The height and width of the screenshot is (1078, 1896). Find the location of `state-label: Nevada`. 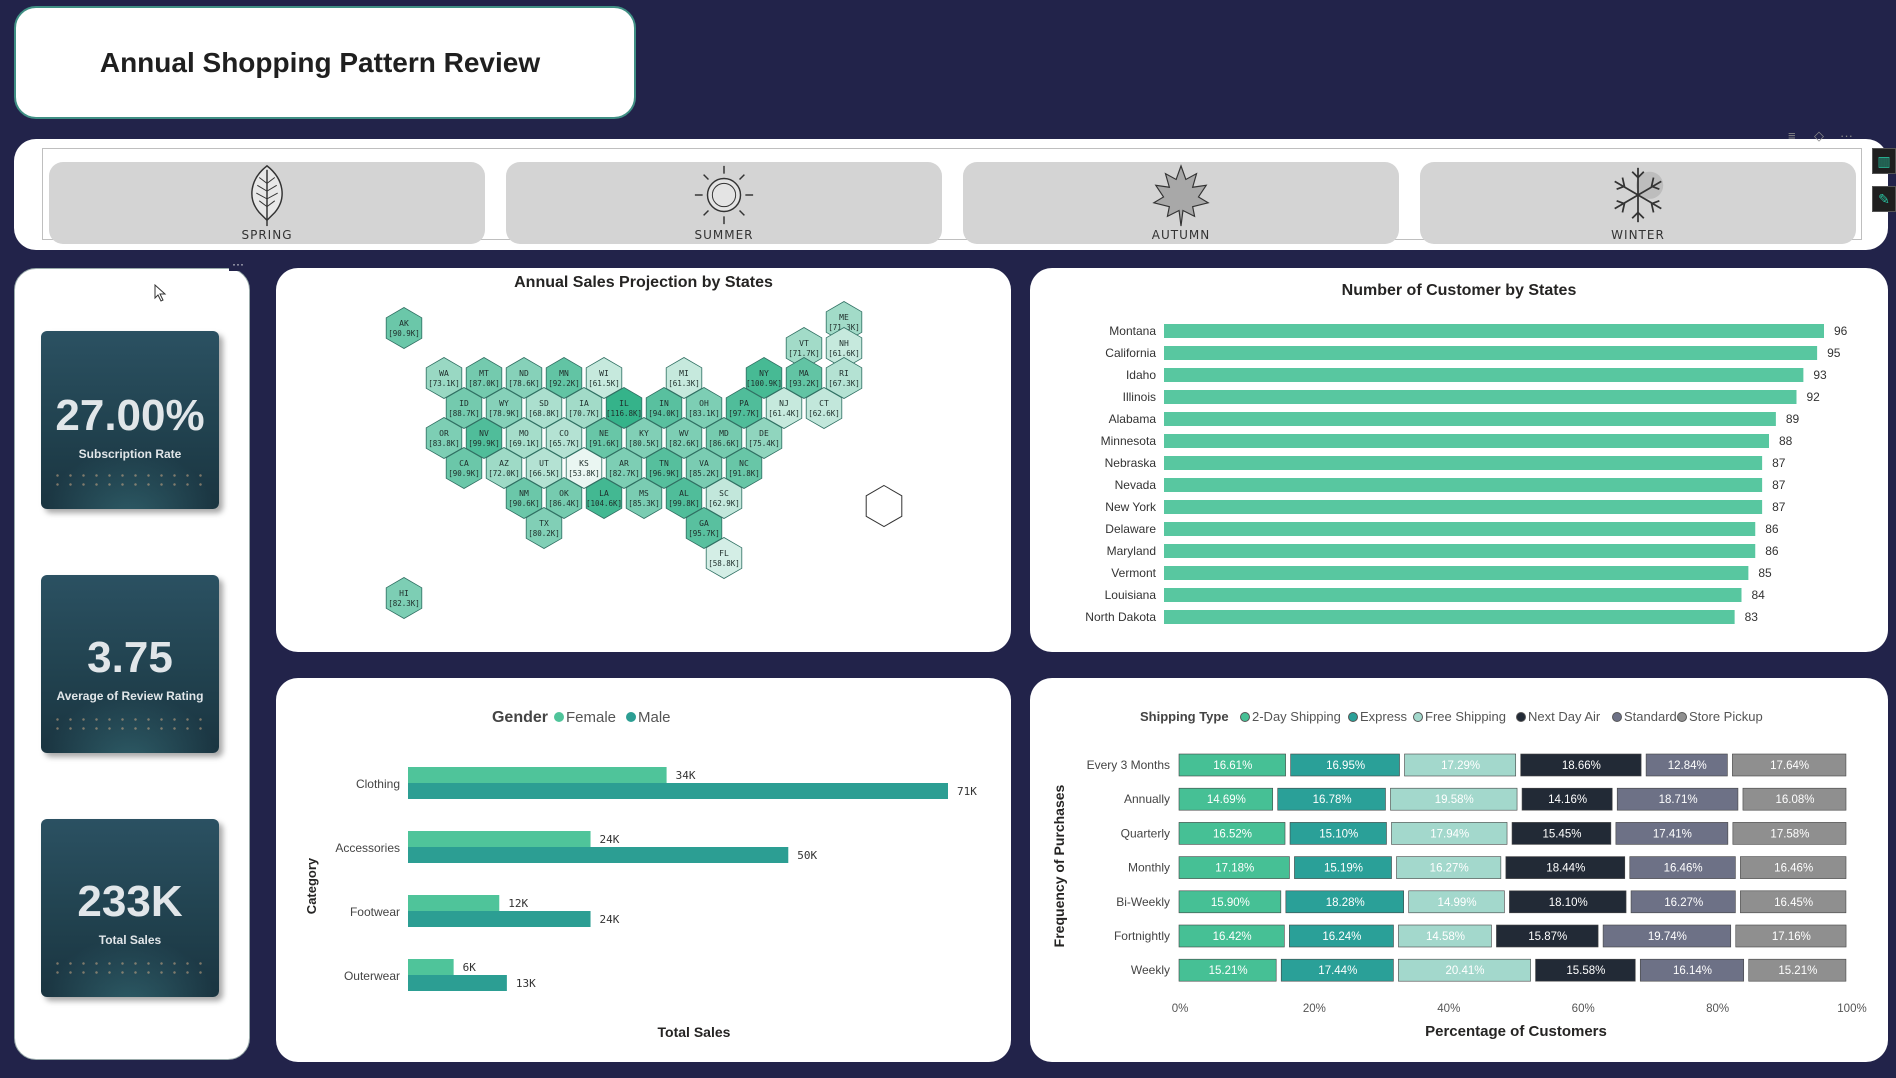

state-label: Nevada is located at coordinates (1136, 485).